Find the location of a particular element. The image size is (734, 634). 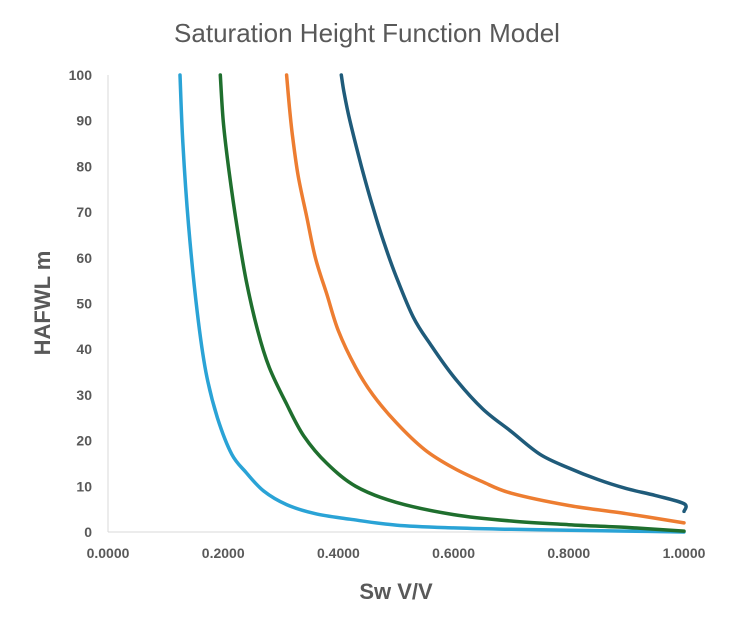

y-tick-label: 40 is located at coordinates (84, 349).